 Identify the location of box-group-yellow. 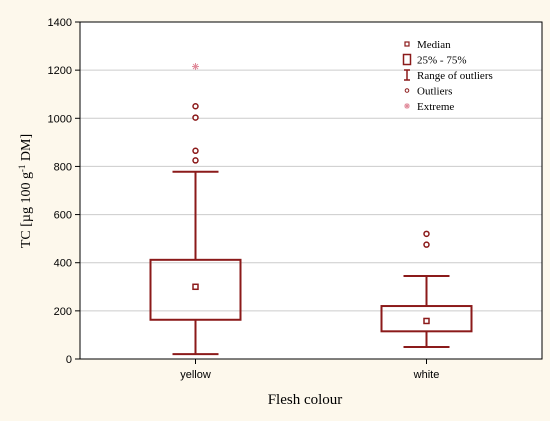
(195, 209).